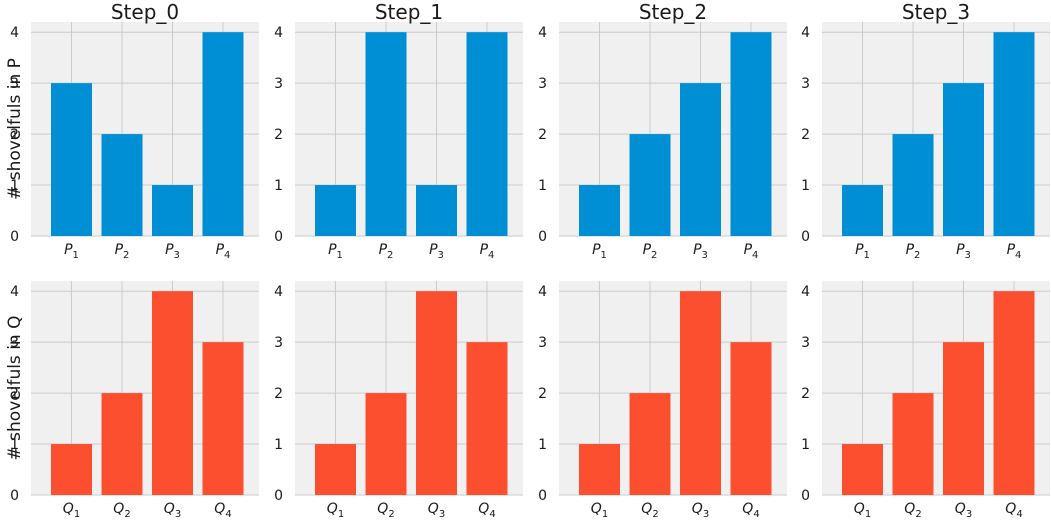  What do you see at coordinates (925, 130) in the screenshot?
I see `subplot-p-3: 0 1 2 3 4 P1 P2 P3 P4 Step_3` at bounding box center [925, 130].